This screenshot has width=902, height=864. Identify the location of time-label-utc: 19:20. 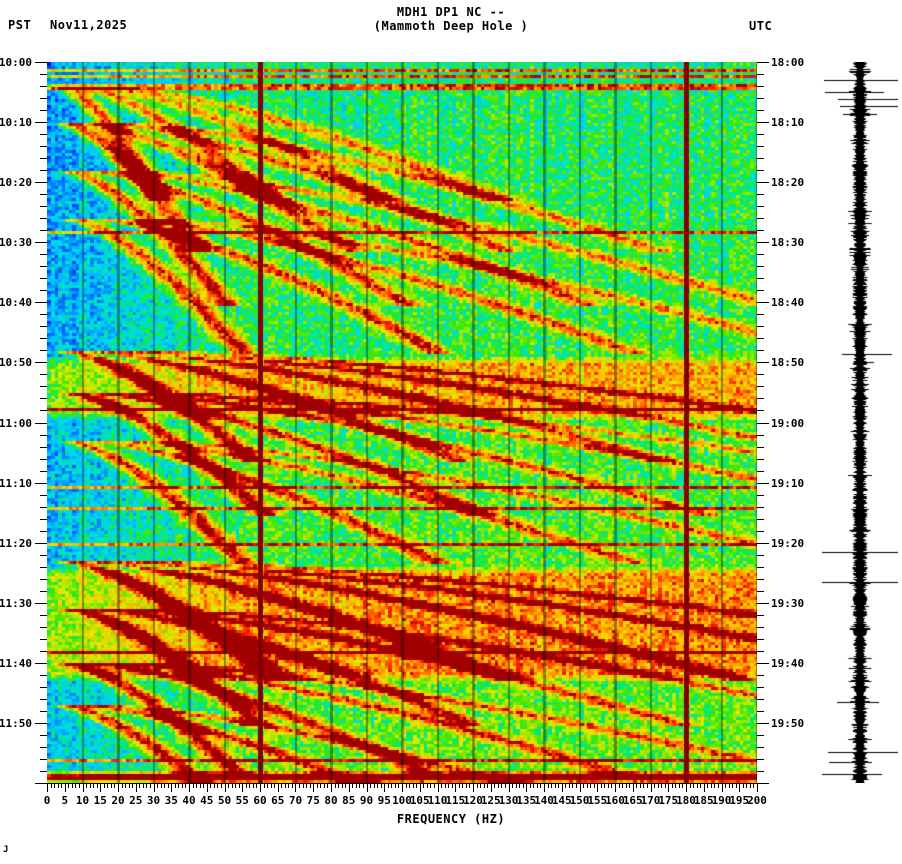
(788, 543).